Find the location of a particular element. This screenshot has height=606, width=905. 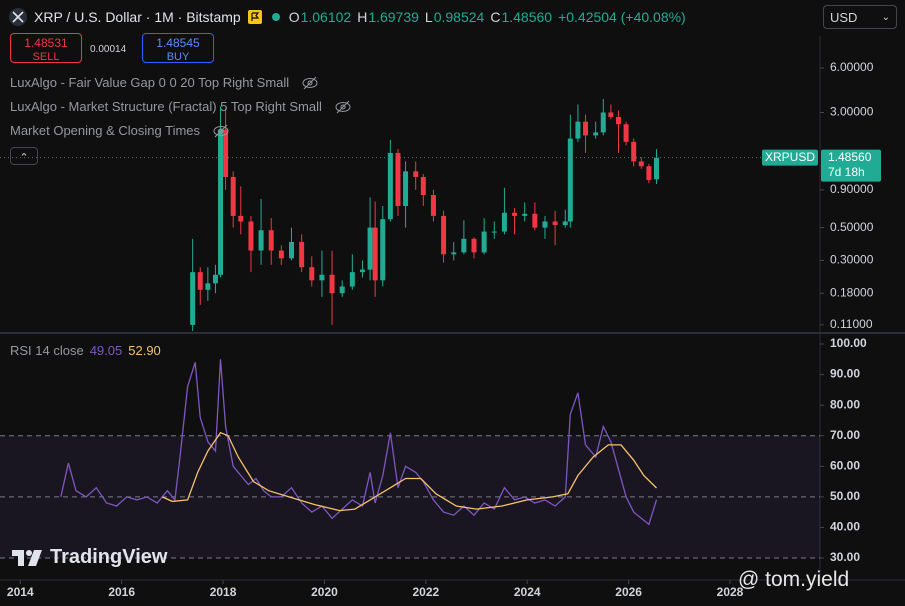

x-tick-label: 2018 is located at coordinates (223, 592).